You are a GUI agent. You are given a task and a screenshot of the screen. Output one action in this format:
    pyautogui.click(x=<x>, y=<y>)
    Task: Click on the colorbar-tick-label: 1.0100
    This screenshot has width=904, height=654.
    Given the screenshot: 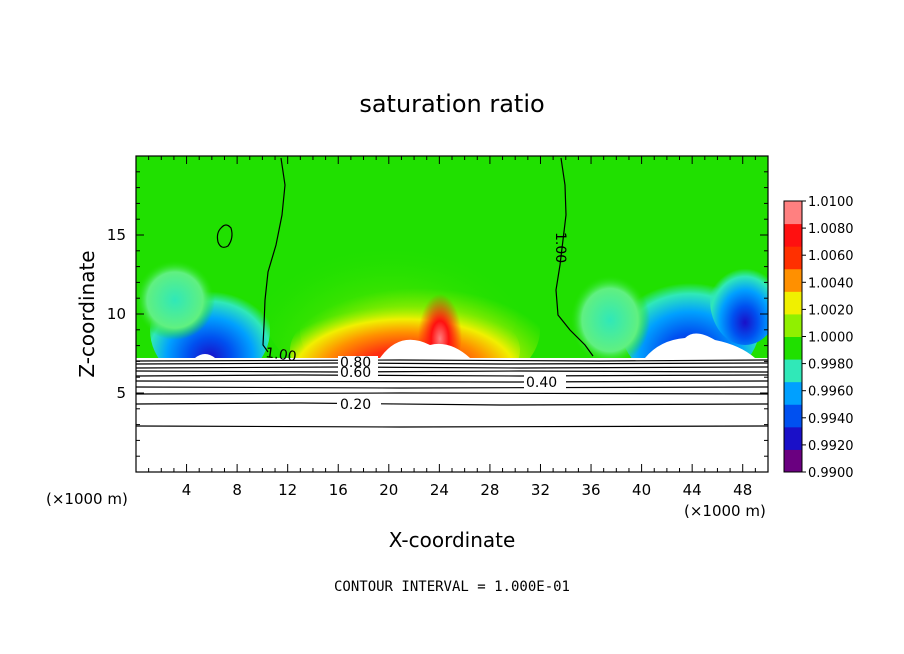 What is the action you would take?
    pyautogui.click(x=831, y=202)
    